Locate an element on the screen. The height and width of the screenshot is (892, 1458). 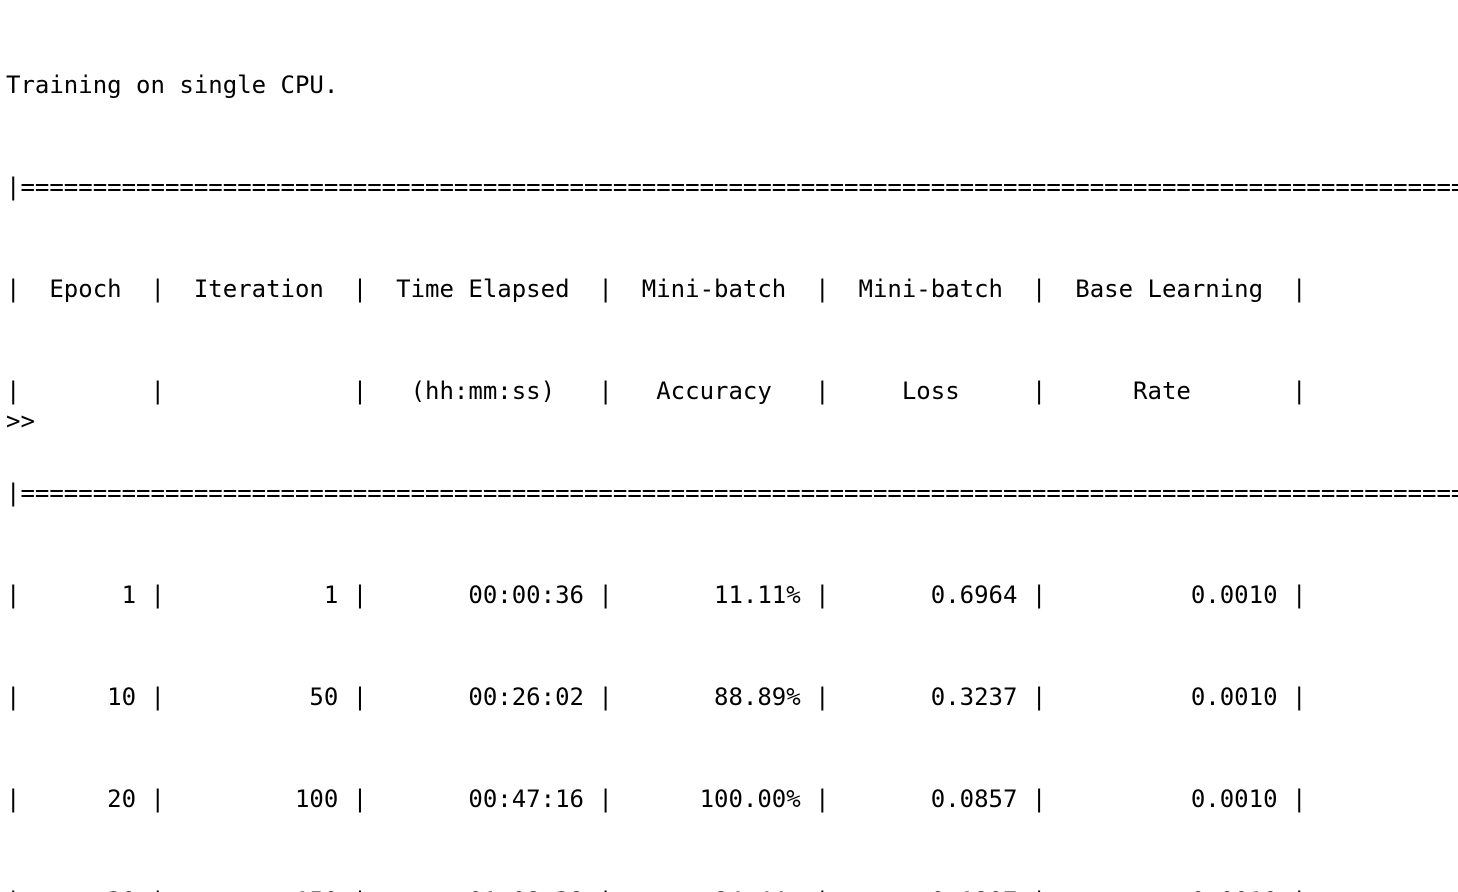
status-line: Training on single CPU. is located at coordinates (172, 85).